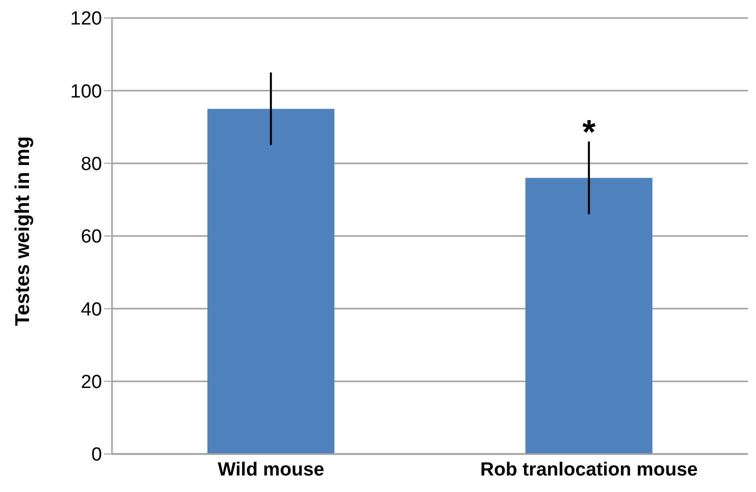  Describe the element at coordinates (91, 237) in the screenshot. I see `y-tick-label: 60` at that location.